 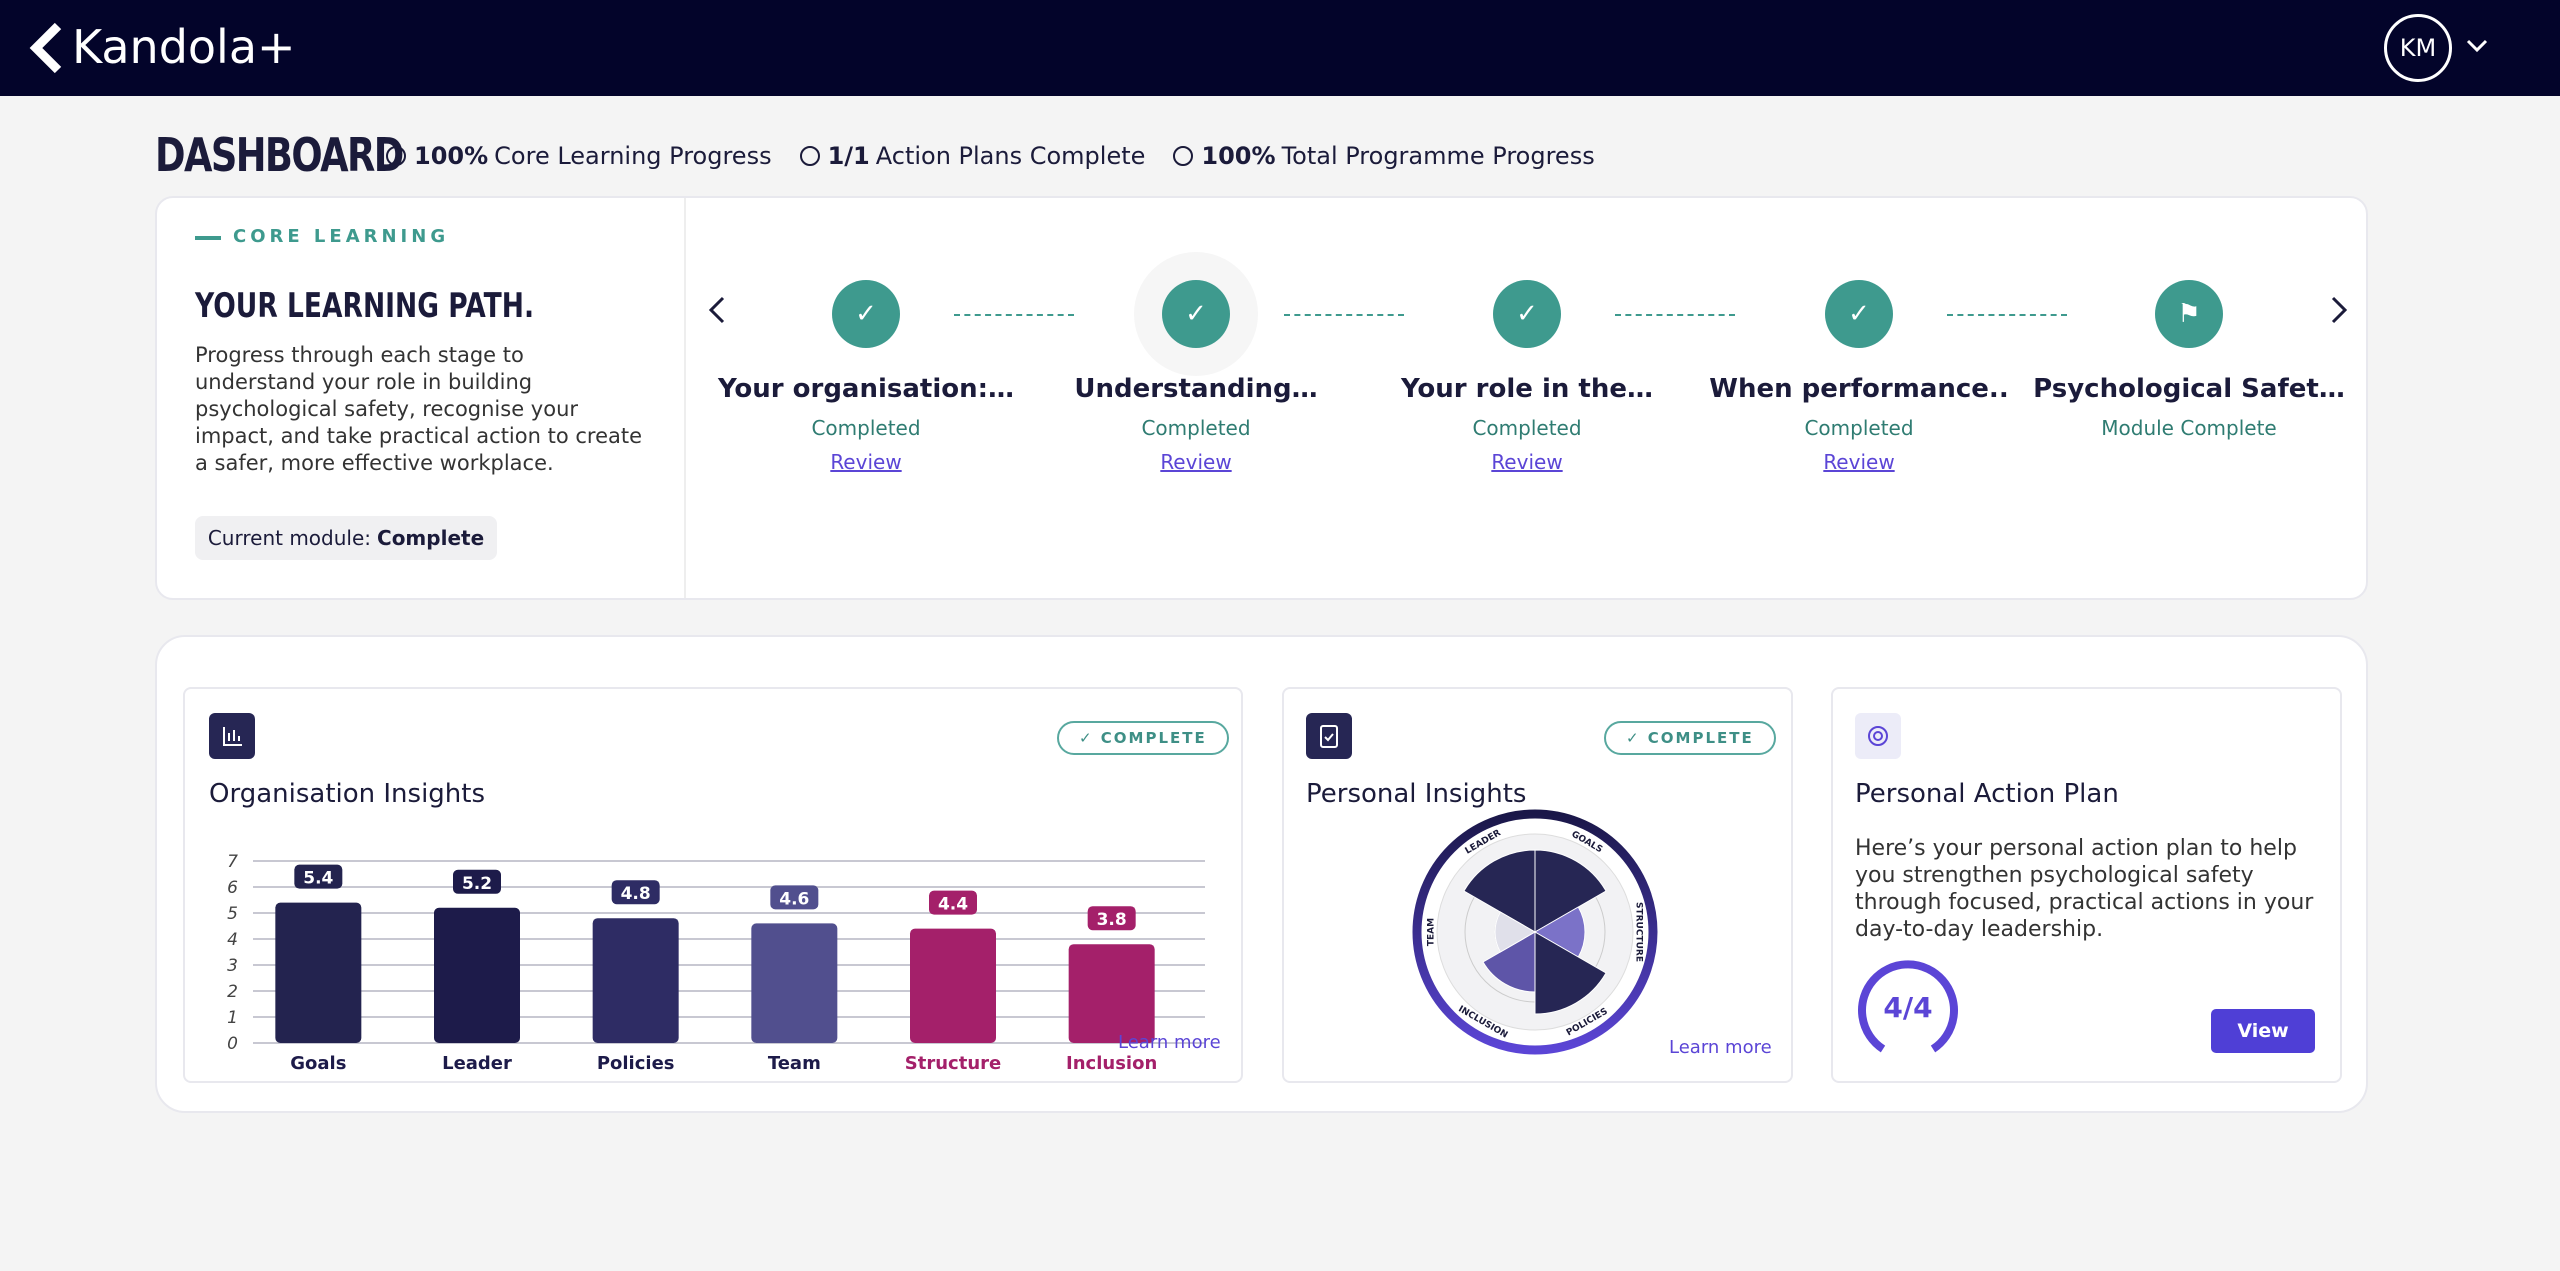 What do you see at coordinates (232, 914) in the screenshot?
I see `y-tick-label: 5` at bounding box center [232, 914].